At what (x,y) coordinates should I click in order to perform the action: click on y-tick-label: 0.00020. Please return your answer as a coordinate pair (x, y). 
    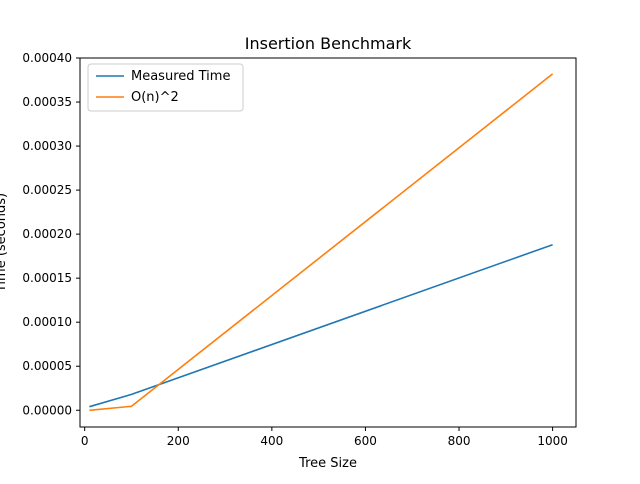
    Looking at the image, I should click on (47, 234).